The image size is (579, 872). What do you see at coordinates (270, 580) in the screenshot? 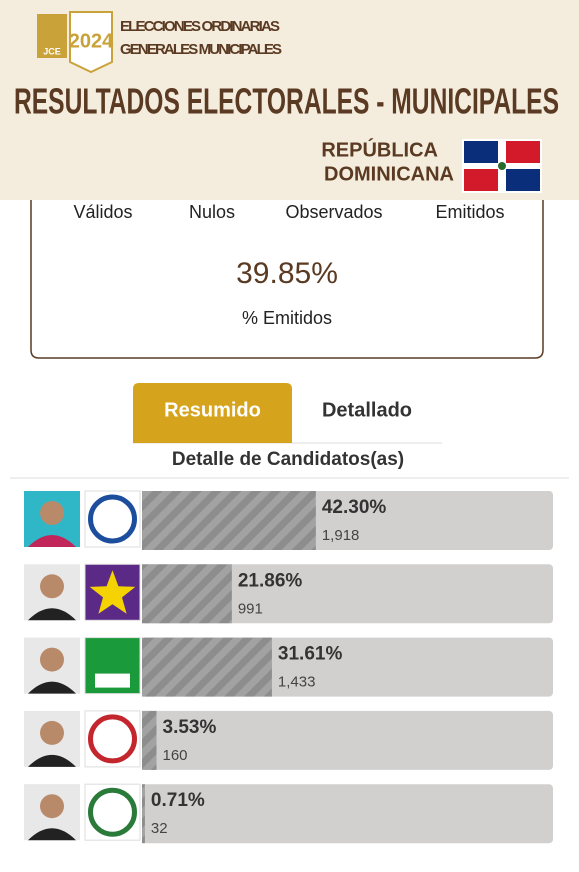
I see `candidate-percent: 21.86%` at bounding box center [270, 580].